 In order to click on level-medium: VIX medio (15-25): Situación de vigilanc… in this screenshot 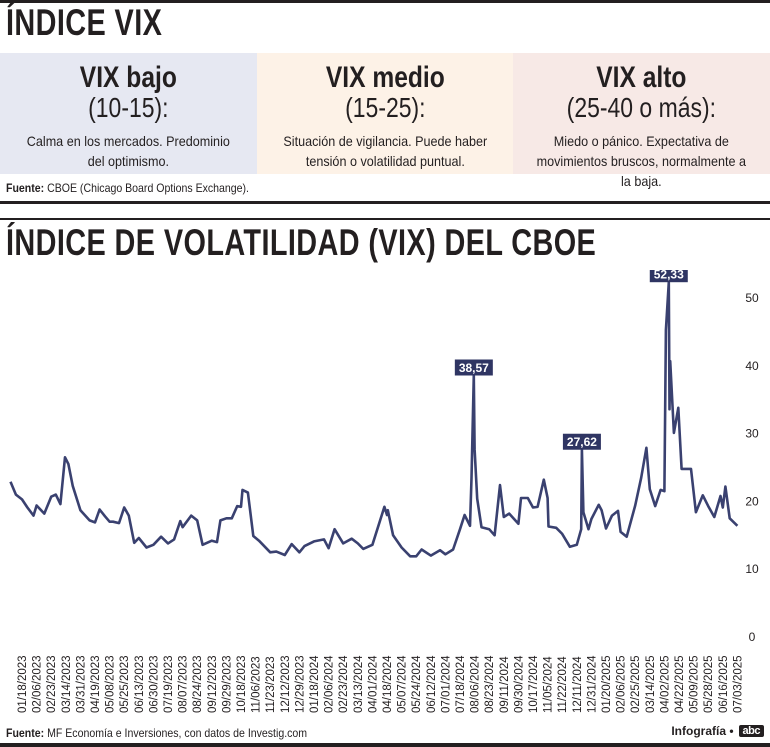, I will do `click(385, 113)`.